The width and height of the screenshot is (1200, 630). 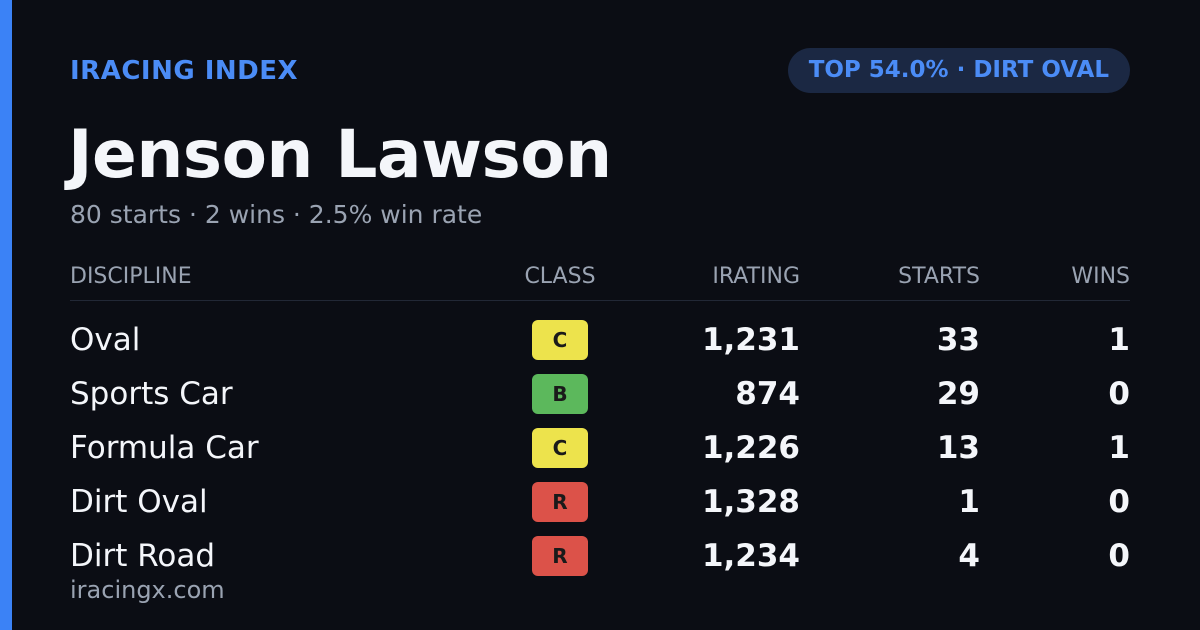 I want to click on rank-badge: TOP 54.0% · DIRT OVAL, so click(x=958, y=70).